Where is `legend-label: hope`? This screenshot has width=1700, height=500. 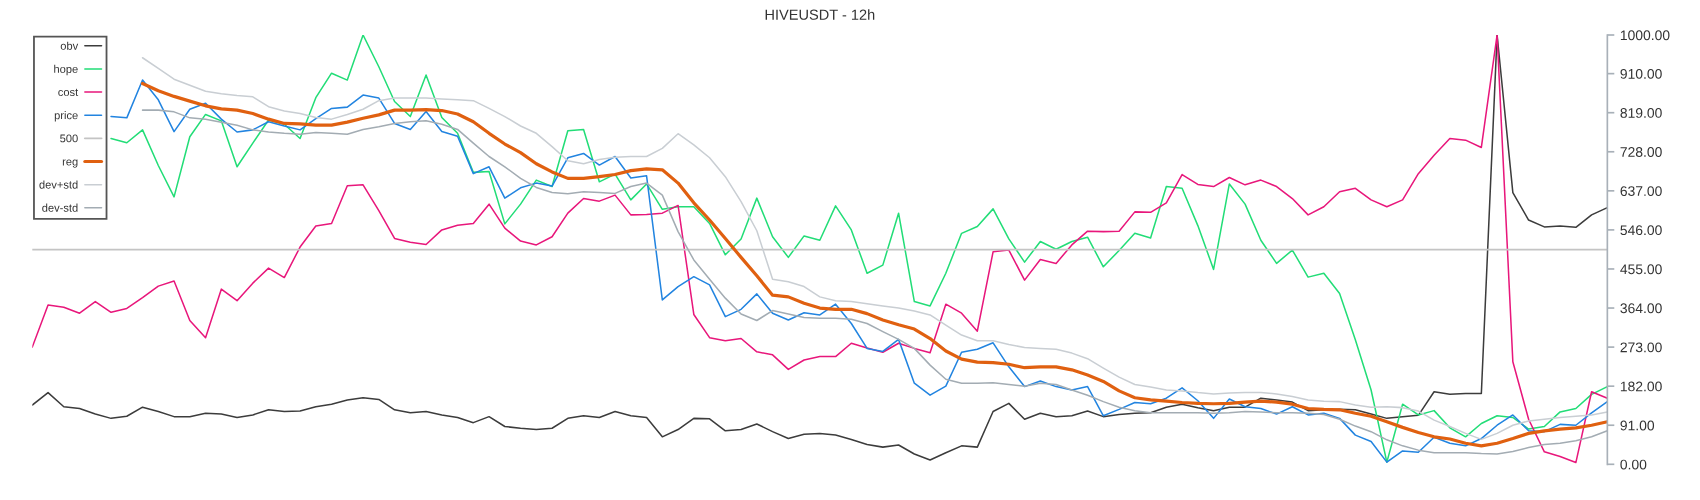 legend-label: hope is located at coordinates (66, 70).